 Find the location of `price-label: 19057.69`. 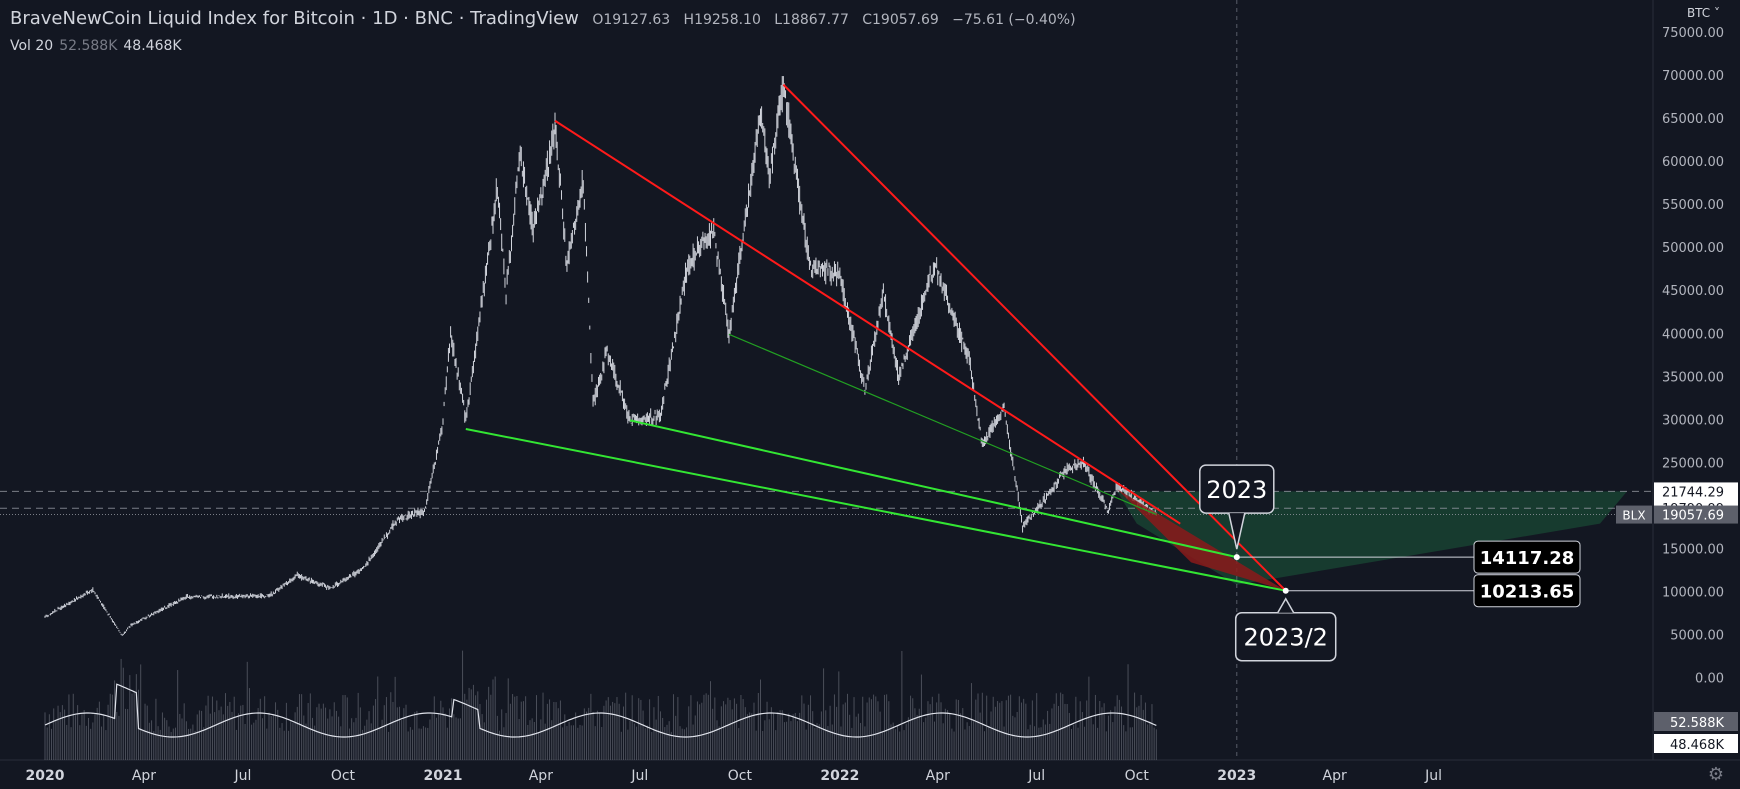

price-label: 19057.69 is located at coordinates (1693, 516).